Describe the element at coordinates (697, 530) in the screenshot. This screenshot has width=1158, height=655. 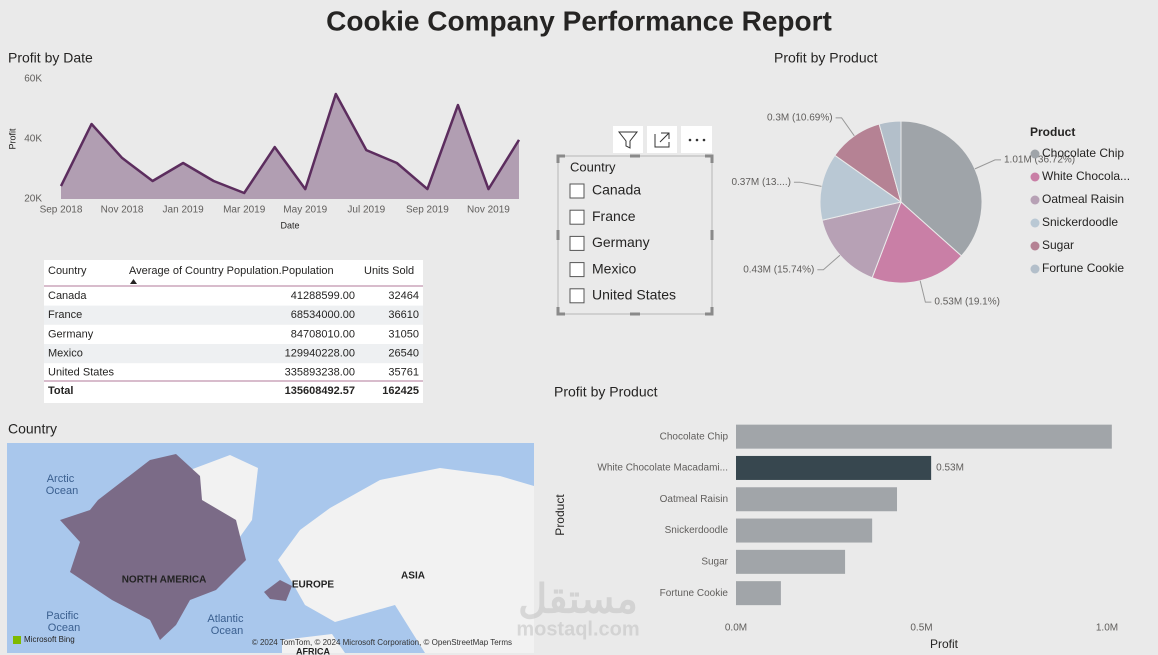
I see `y-tick-label: Snickerdoodle` at that location.